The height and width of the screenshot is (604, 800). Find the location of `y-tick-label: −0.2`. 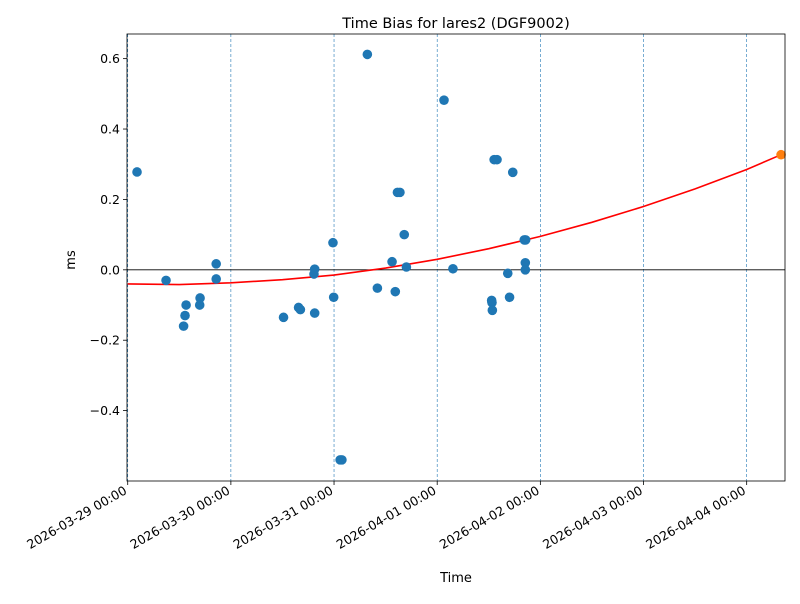

y-tick-label: −0.2 is located at coordinates (105, 340).